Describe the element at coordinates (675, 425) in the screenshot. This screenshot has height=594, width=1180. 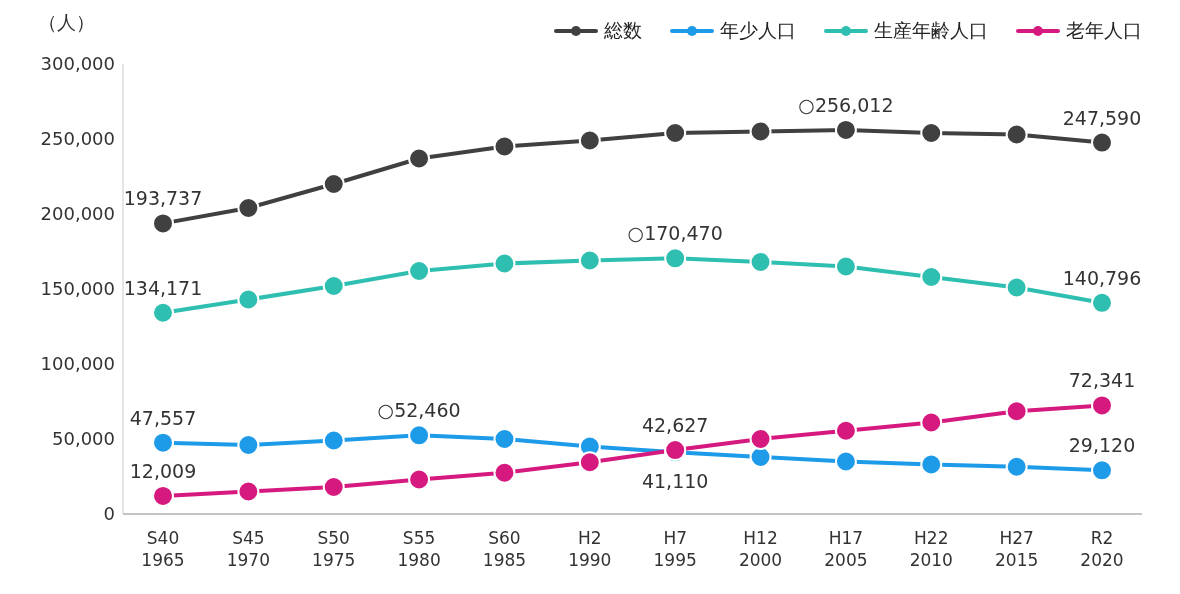
I see `data-label: 42,627` at that location.